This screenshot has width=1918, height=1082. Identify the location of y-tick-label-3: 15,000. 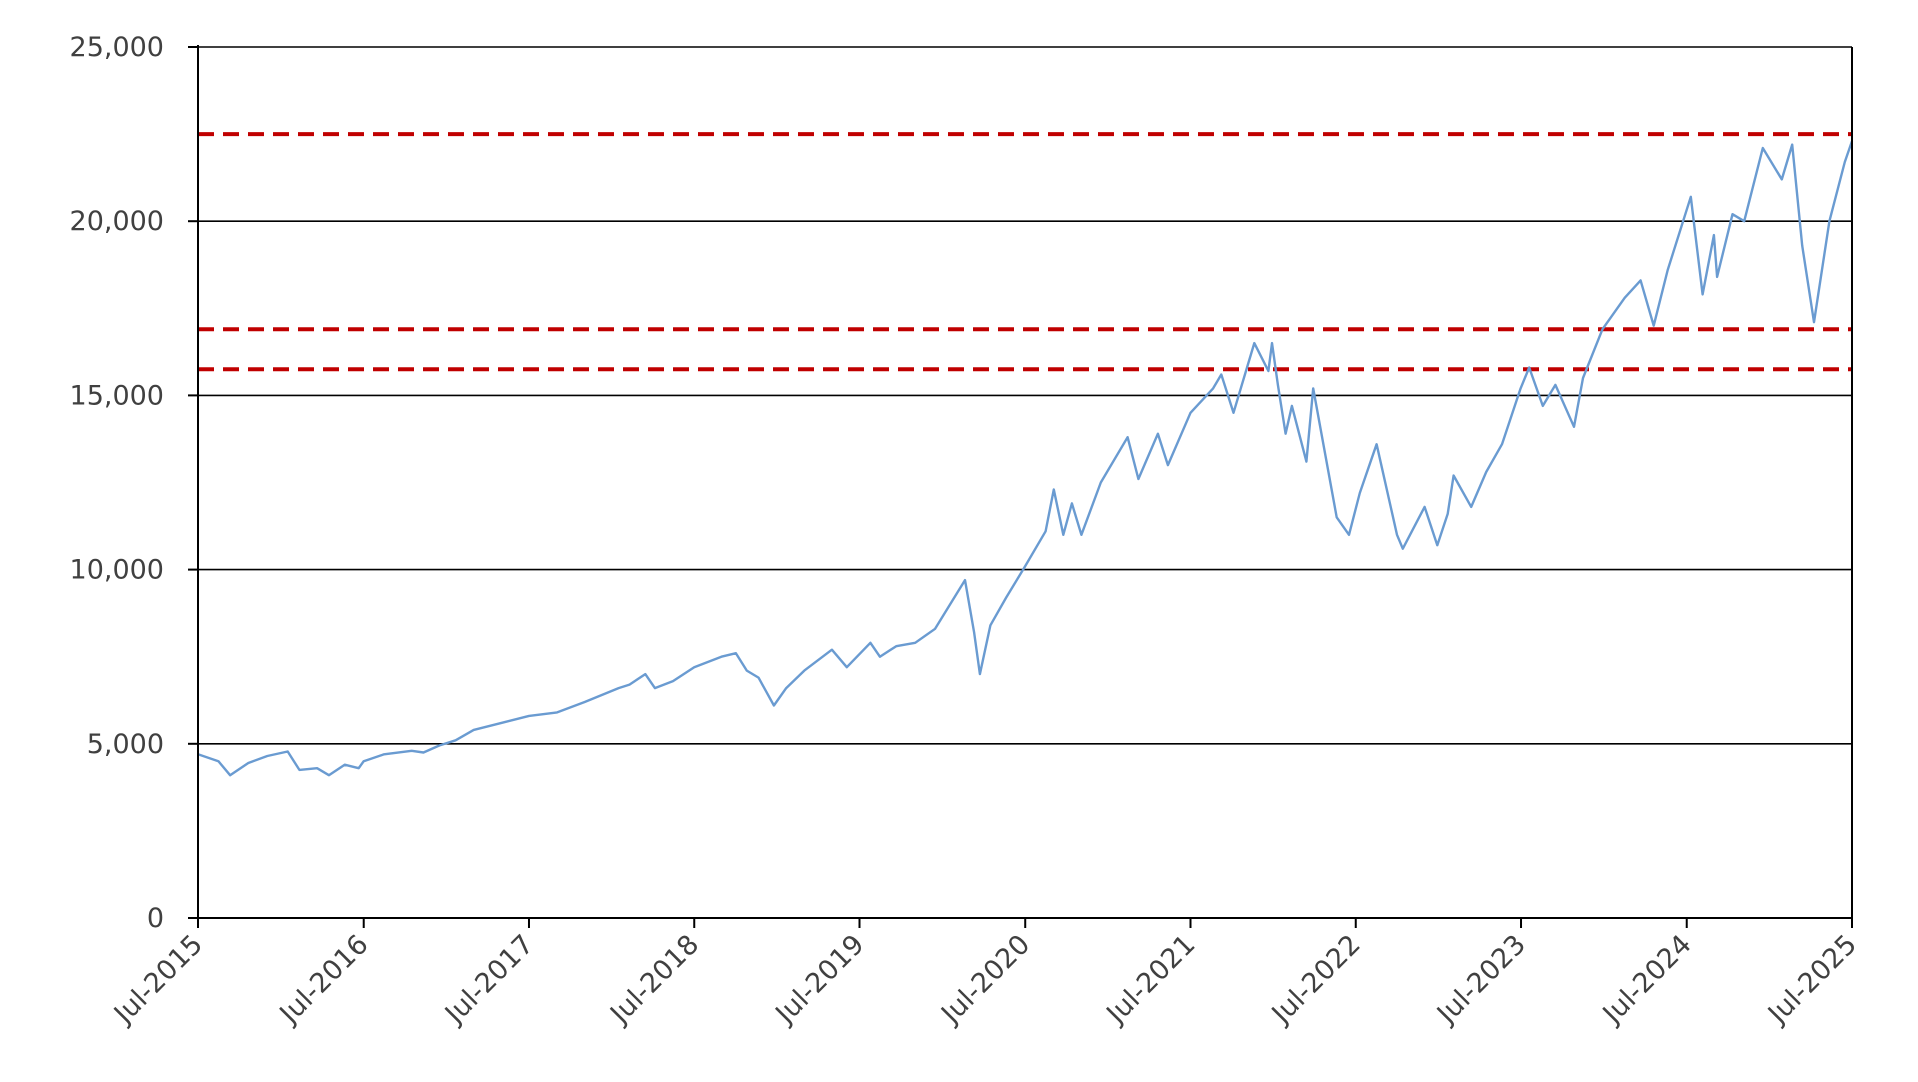
(117, 395).